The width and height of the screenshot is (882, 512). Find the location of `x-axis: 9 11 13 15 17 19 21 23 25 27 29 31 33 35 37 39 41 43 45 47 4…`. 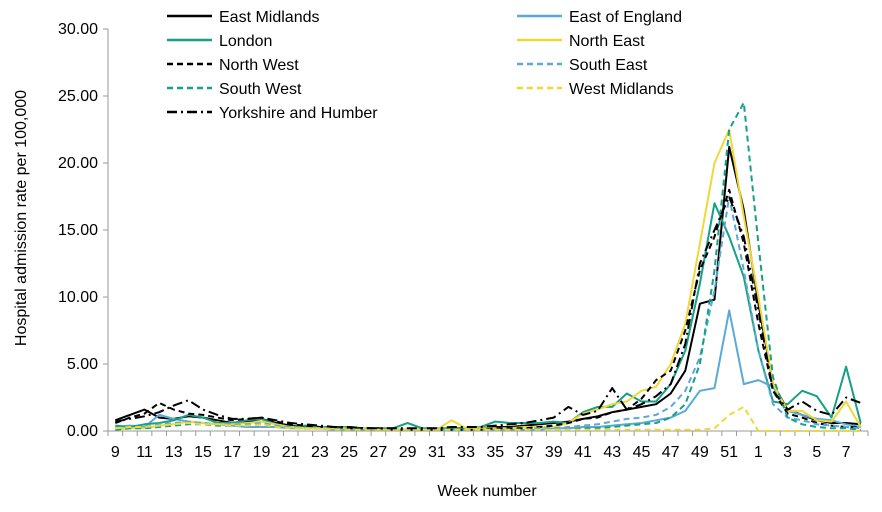

x-axis: 9 11 13 15 17 19 21 23 25 27 29 31 33 35 37 39 41 43 45 47 4… is located at coordinates (488, 445).